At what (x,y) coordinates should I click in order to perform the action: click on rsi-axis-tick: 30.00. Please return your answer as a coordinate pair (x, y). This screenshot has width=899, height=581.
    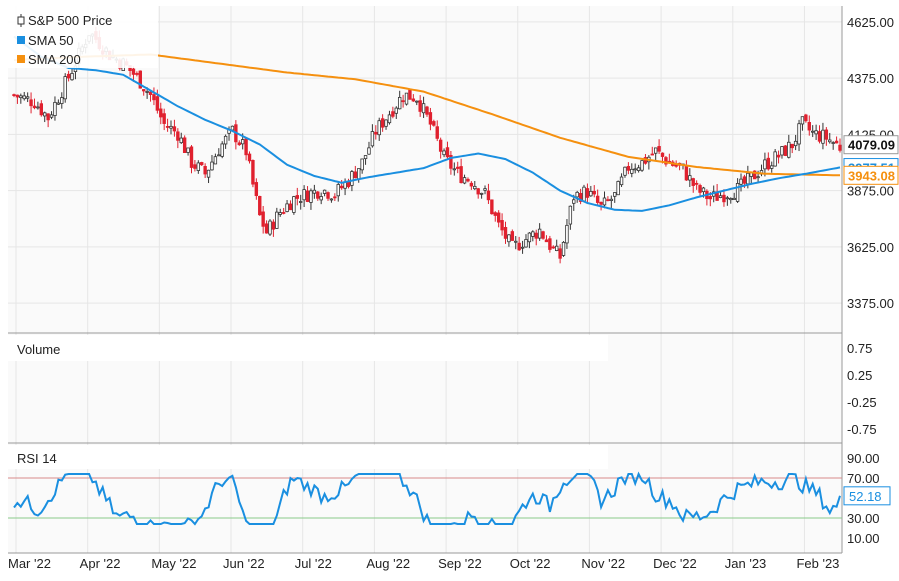
    Looking at the image, I should click on (863, 518).